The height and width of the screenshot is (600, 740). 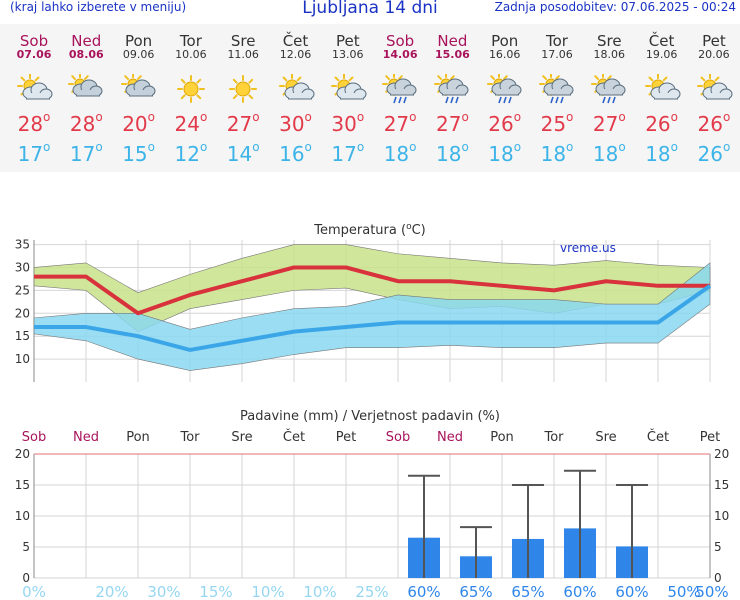 I want to click on min-temp: 12o, so click(x=191, y=153).